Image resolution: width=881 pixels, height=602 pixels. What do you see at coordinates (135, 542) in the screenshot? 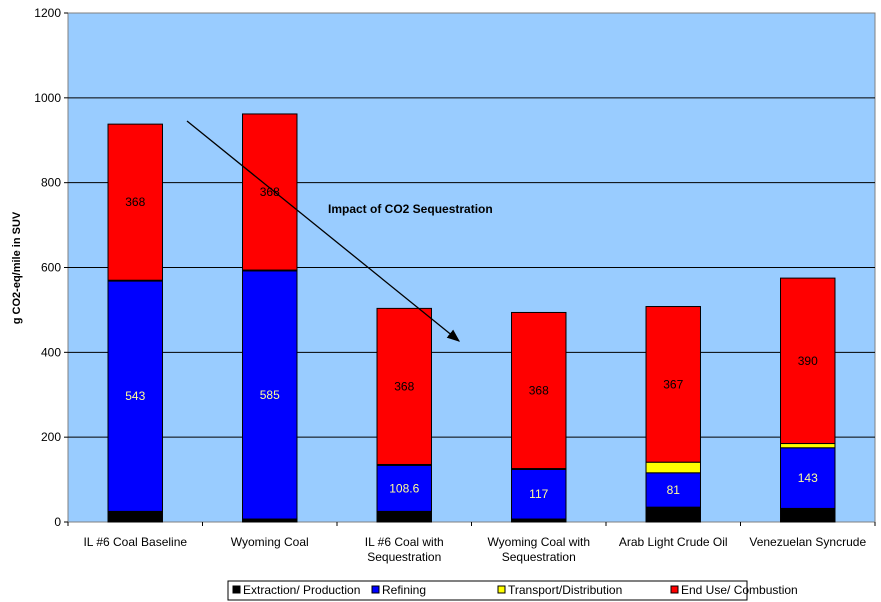
I see `x-tick-label: IL #6 Coal Baseline` at bounding box center [135, 542].